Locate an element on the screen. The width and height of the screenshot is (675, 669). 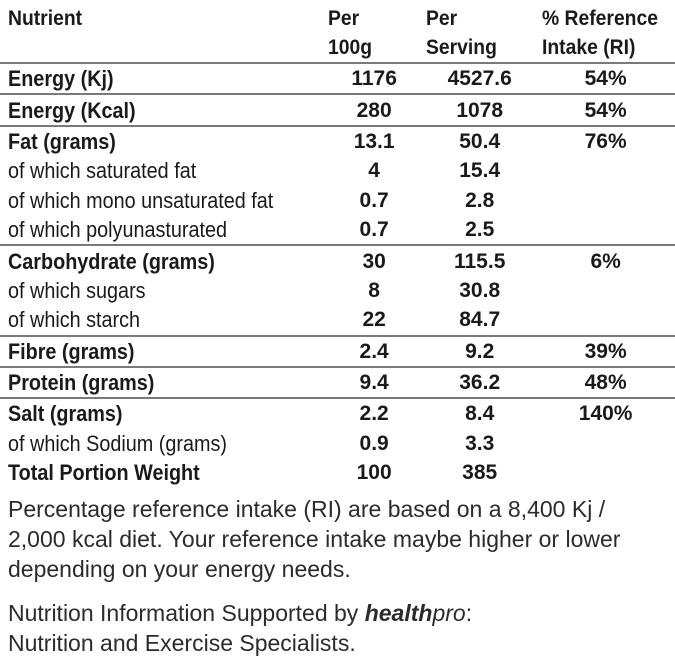
nutrient-name-cell: of which sugars is located at coordinates (162, 290).